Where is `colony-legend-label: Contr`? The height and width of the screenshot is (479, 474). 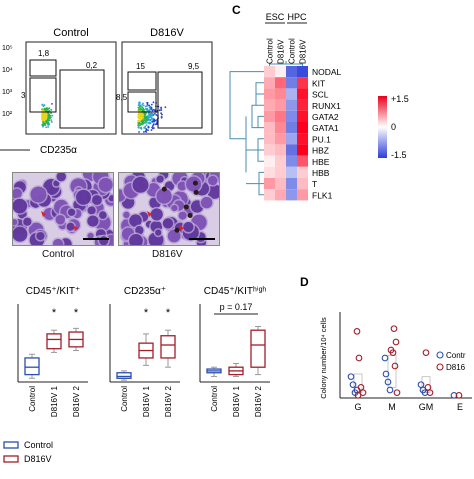
colony-legend-label: Contr is located at coordinates (456, 355).